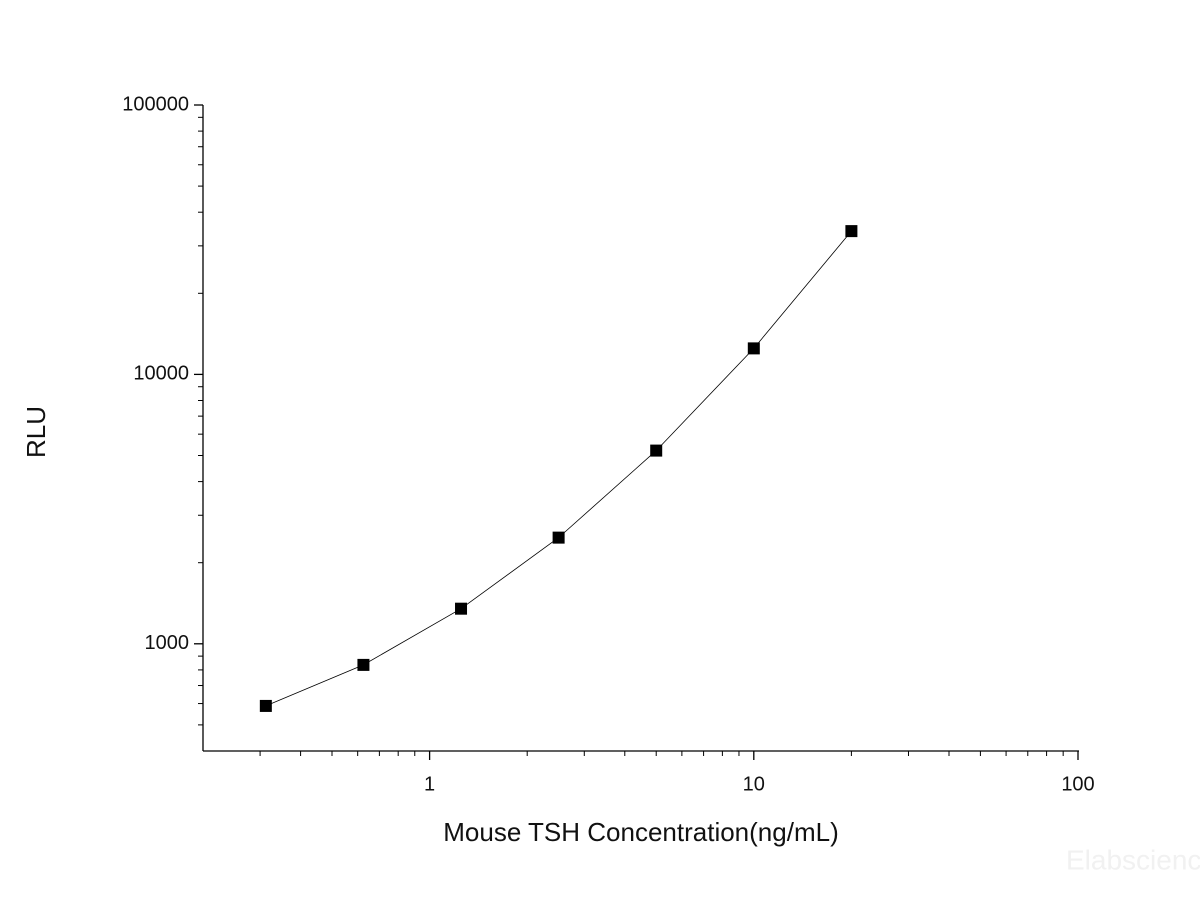  Describe the element at coordinates (1133, 859) in the screenshot. I see `watermark: Elabscience` at that location.